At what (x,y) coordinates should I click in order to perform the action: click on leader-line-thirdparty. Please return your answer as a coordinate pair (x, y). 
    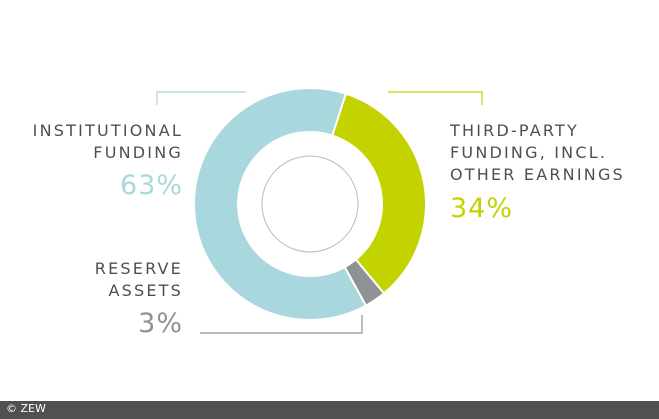
    Looking at the image, I should click on (435, 98).